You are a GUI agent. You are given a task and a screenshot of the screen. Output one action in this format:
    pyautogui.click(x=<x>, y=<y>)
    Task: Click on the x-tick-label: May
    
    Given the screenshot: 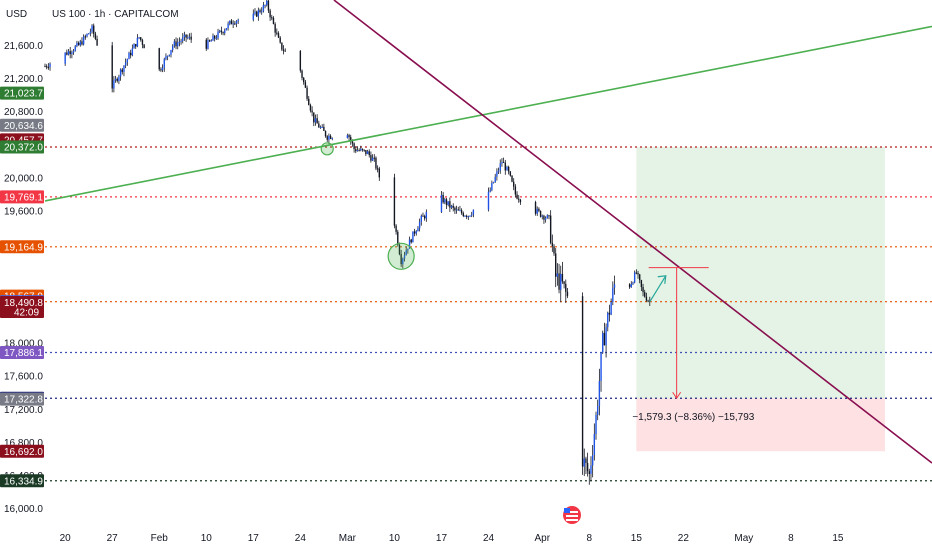 What is the action you would take?
    pyautogui.click(x=743, y=538)
    